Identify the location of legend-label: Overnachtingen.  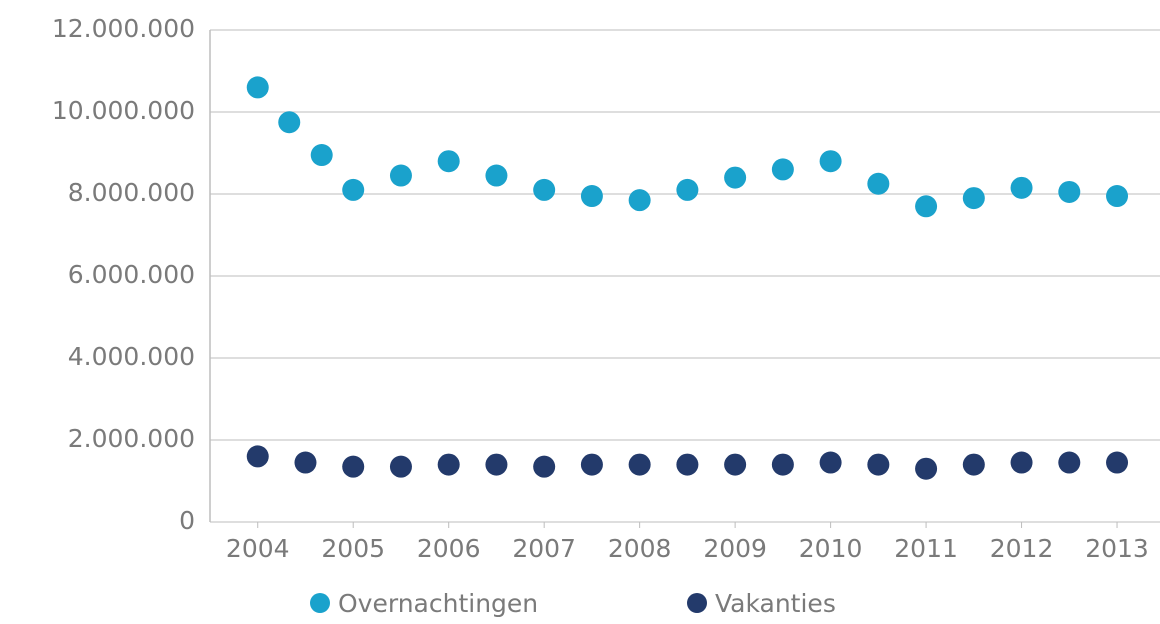
(438, 603).